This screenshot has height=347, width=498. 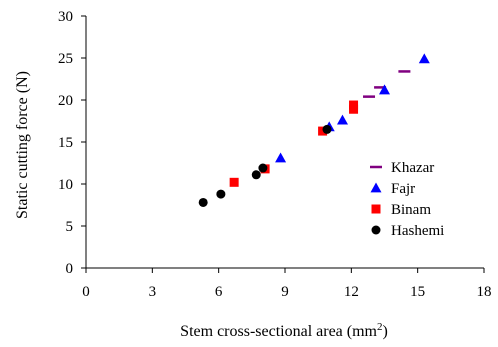 I want to click on x-tick-label: 0, so click(x=86, y=292).